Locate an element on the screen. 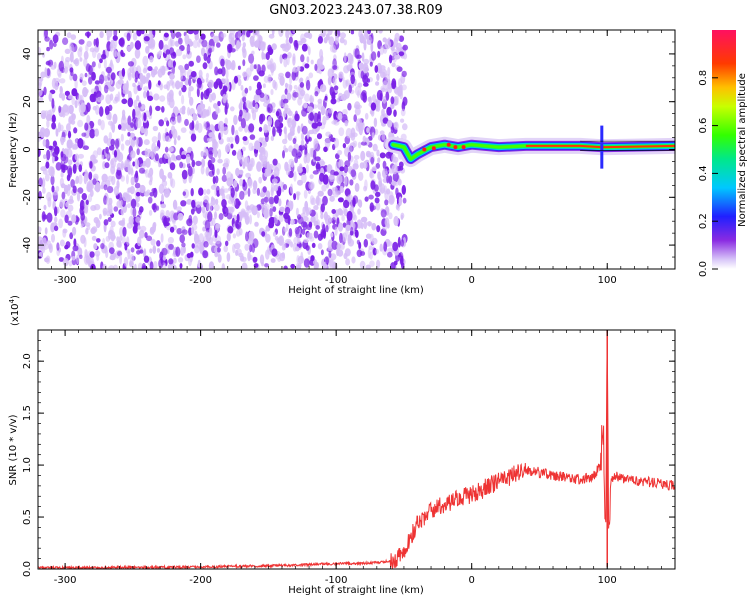 This screenshot has width=750, height=600. x-tick-label: 100 is located at coordinates (607, 580).